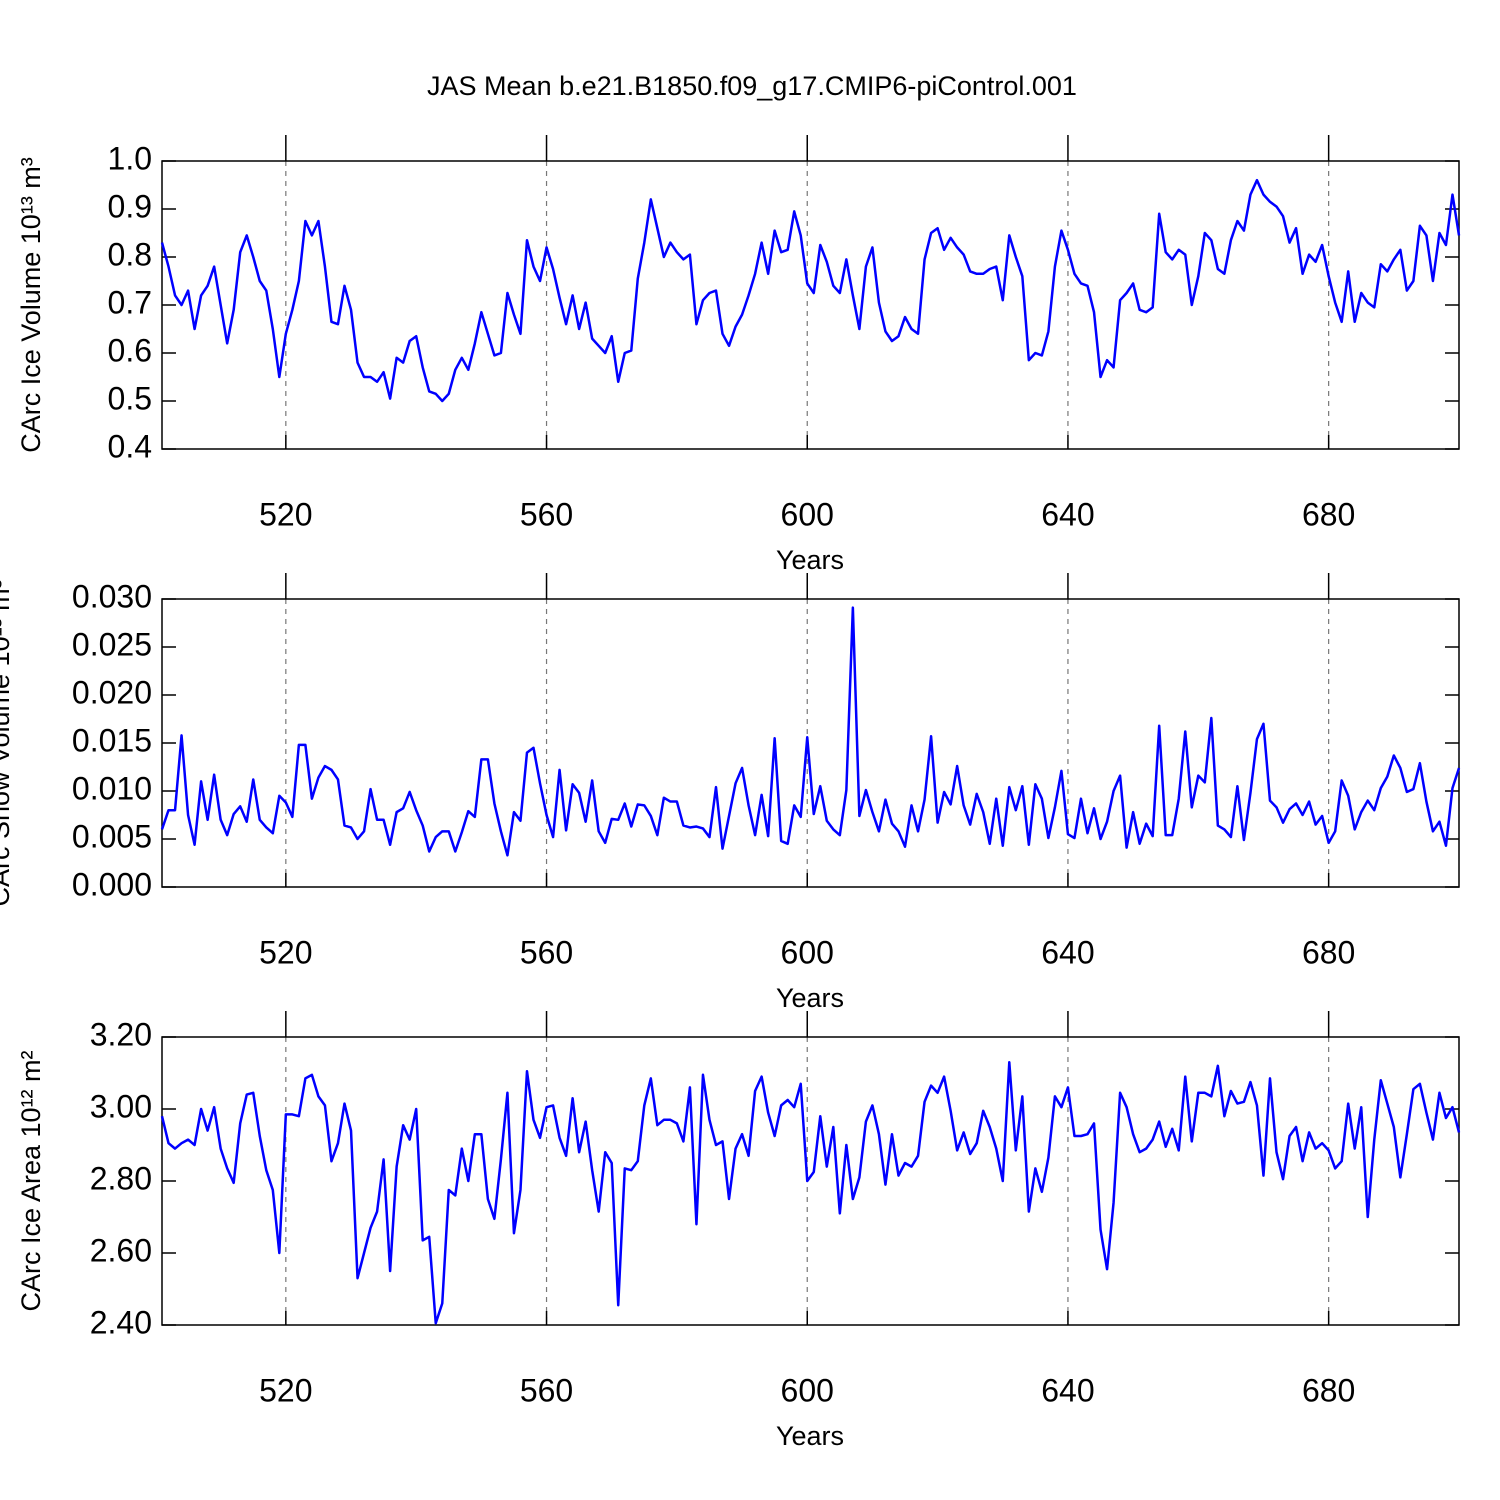 Image resolution: width=1500 pixels, height=1500 pixels. I want to click on y-tick-label: 0.020, so click(112, 692).